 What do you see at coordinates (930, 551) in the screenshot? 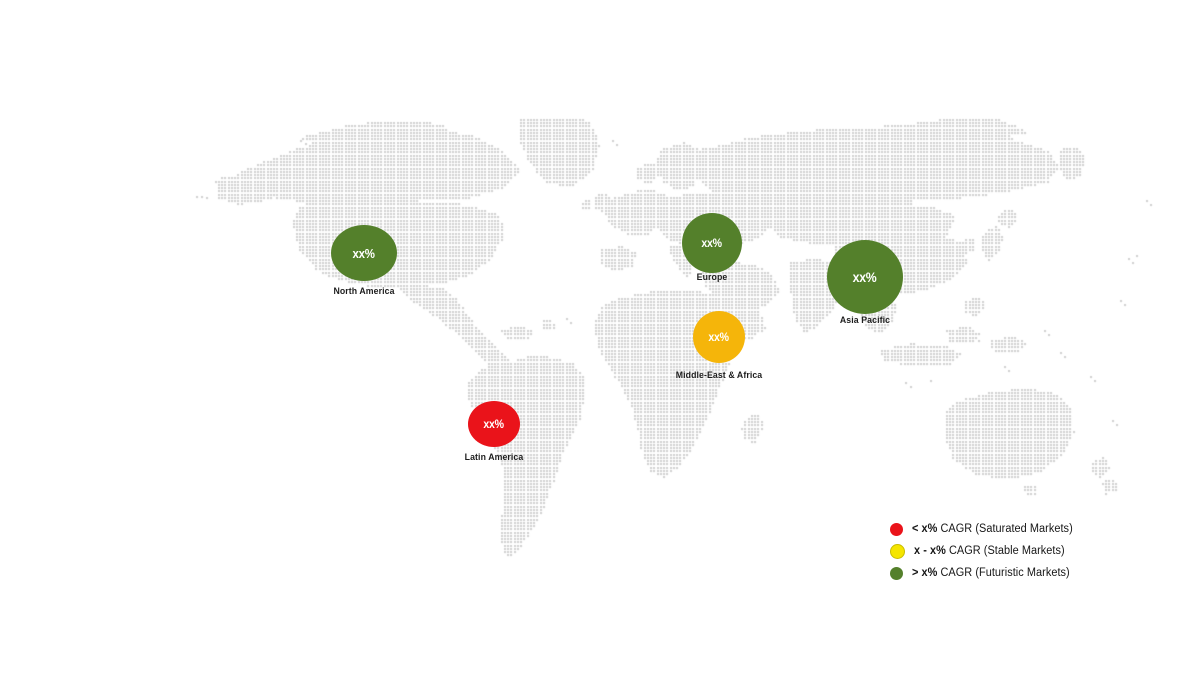
I see `legend-range-stable: x - x%` at bounding box center [930, 551].